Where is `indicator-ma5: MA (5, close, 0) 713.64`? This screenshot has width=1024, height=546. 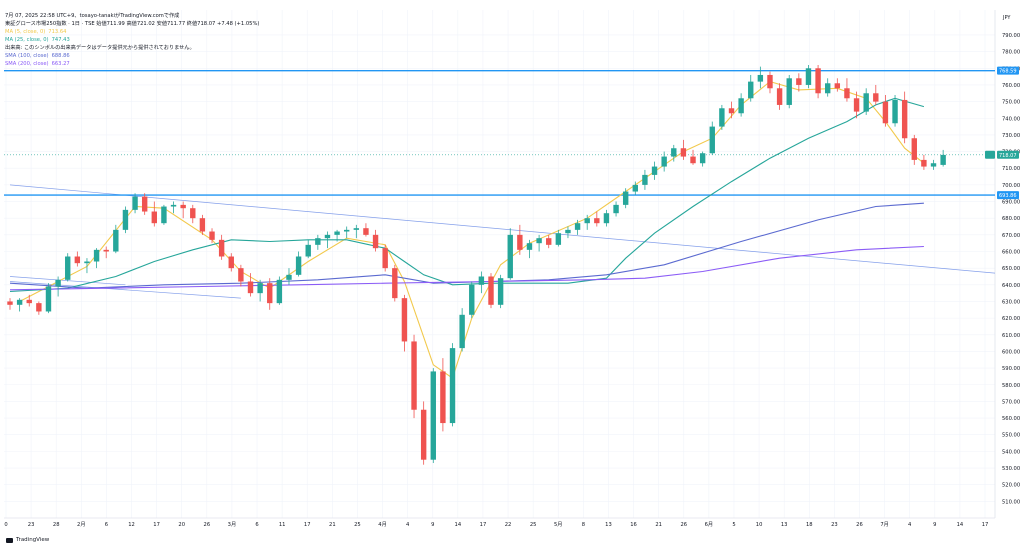 indicator-ma5: MA (5, close, 0) 713.64 is located at coordinates (132, 32).